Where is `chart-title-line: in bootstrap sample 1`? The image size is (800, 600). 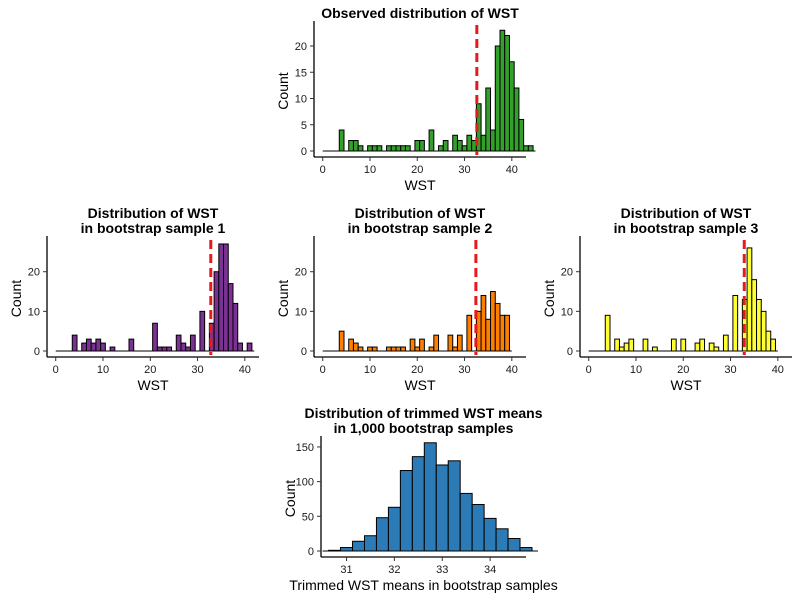
chart-title-line: in bootstrap sample 1 is located at coordinates (153, 228).